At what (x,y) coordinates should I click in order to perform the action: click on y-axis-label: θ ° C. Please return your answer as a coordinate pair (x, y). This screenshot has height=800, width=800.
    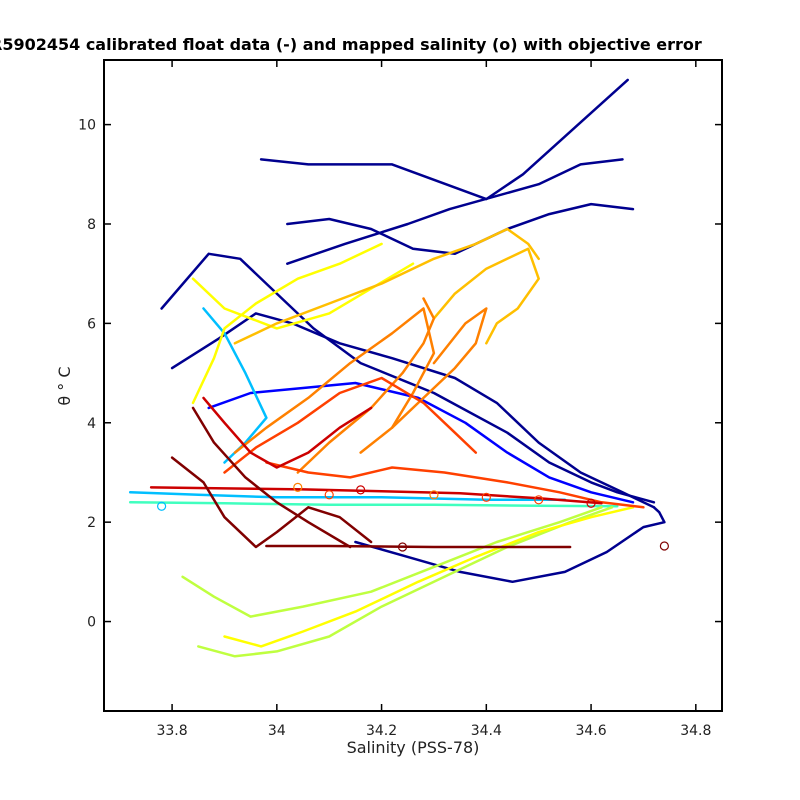
    Looking at the image, I should click on (64, 385).